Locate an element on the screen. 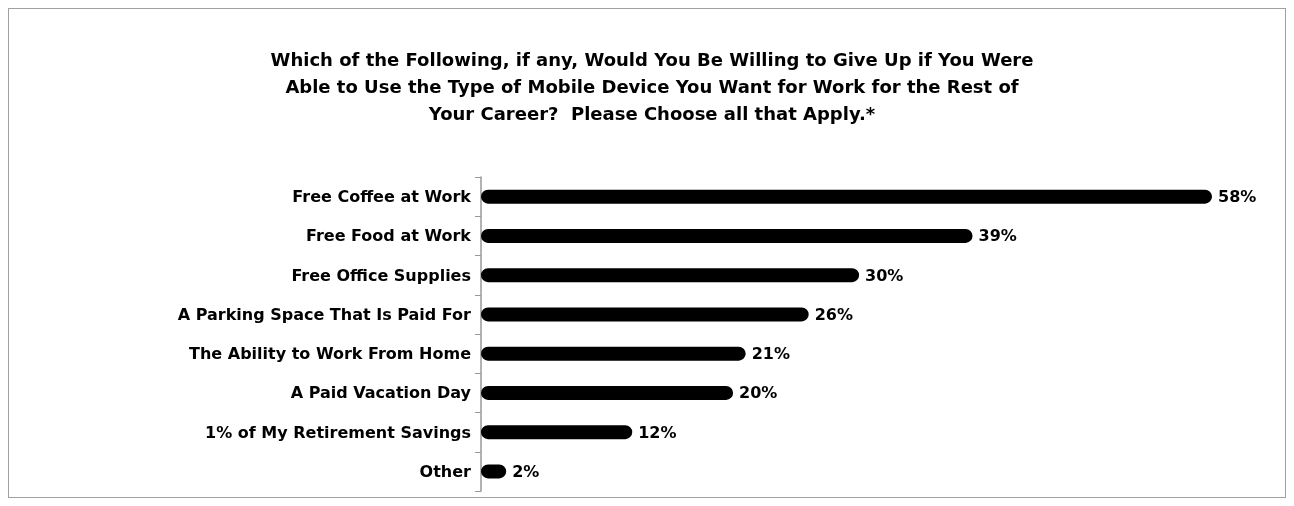 This screenshot has height=506, width=1294. y-tick-label: Free Food at Work is located at coordinates (389, 236).